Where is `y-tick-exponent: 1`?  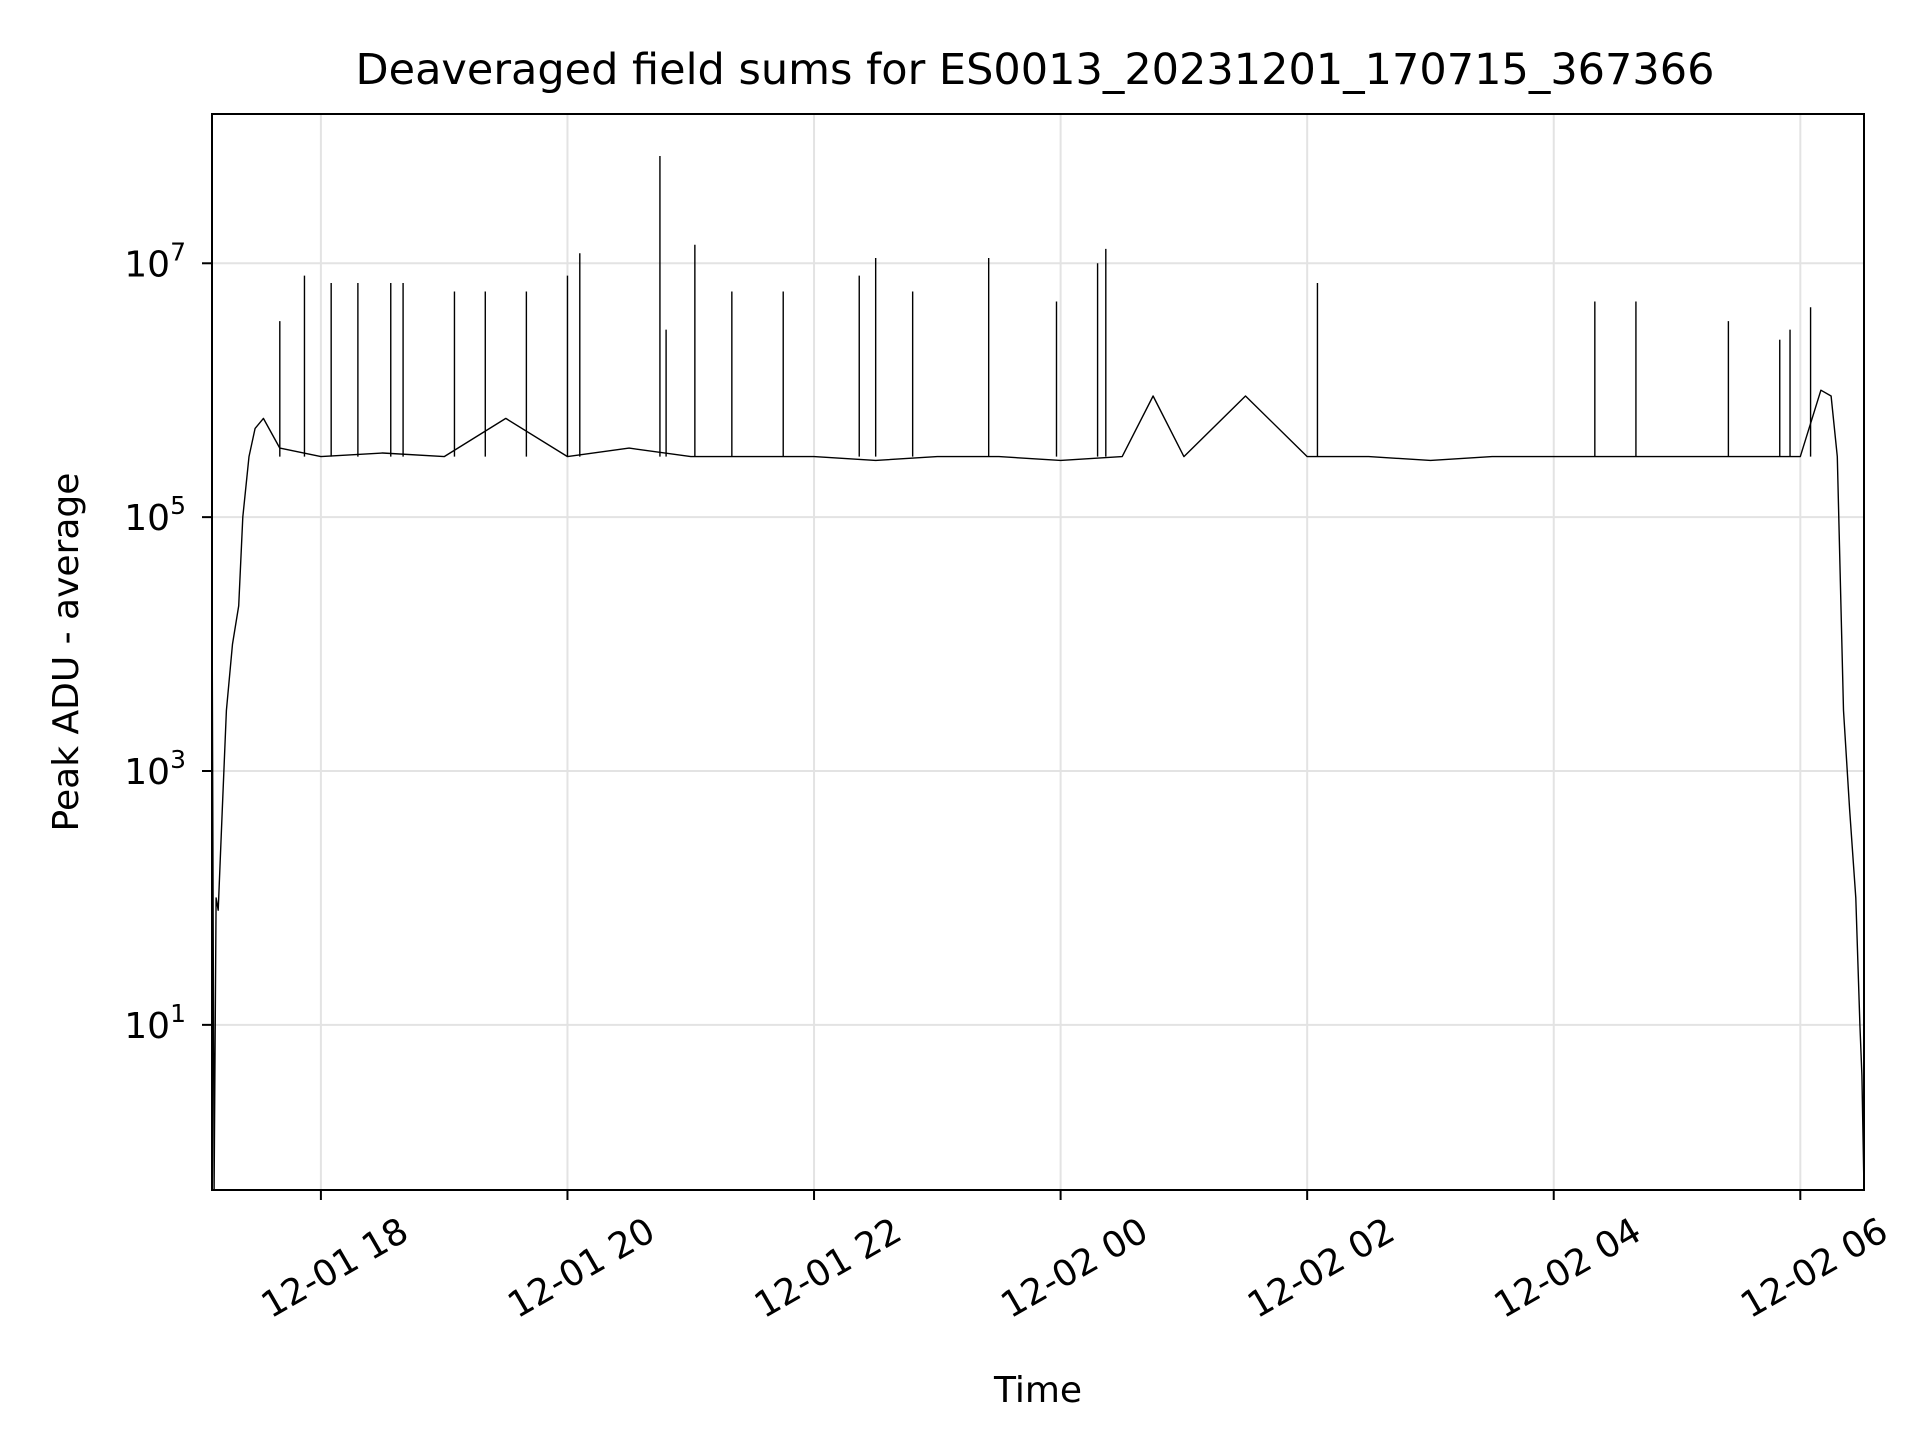 y-tick-exponent: 1 is located at coordinates (178, 1013).